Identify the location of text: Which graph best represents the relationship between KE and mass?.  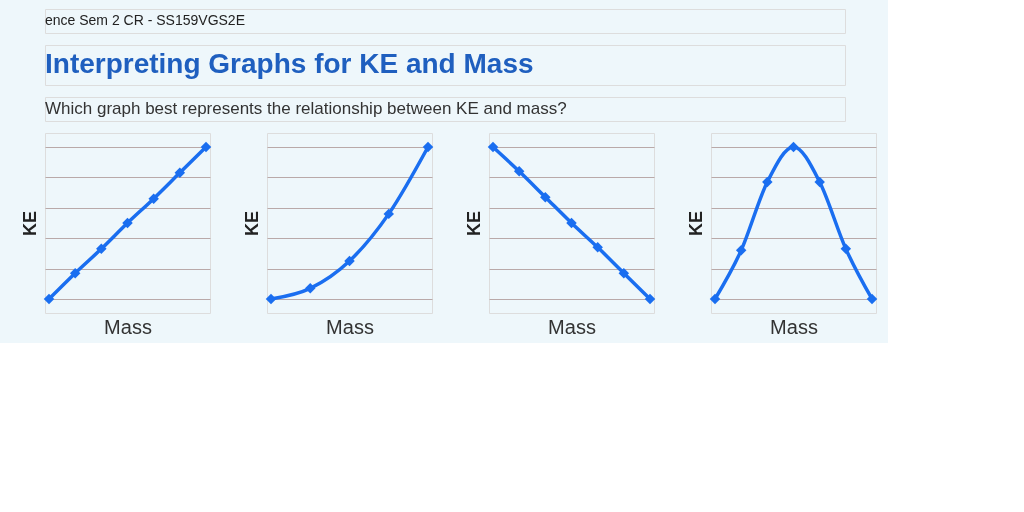
(306, 108).